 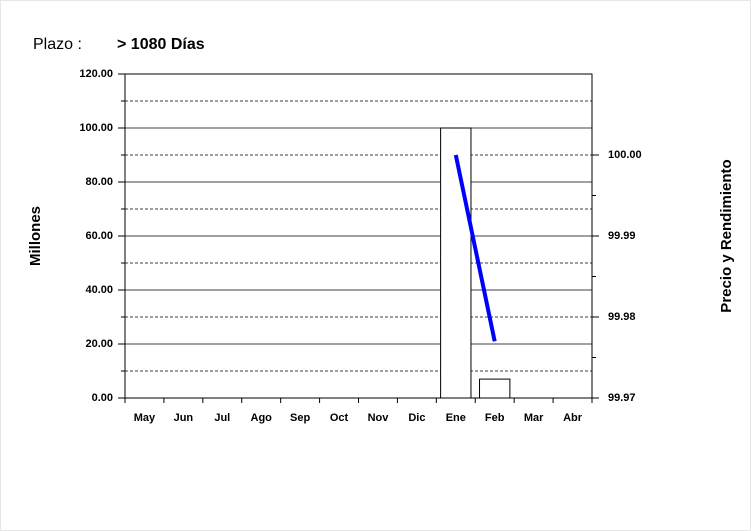 I want to click on x-tick-label: Oct, so click(x=339, y=418).